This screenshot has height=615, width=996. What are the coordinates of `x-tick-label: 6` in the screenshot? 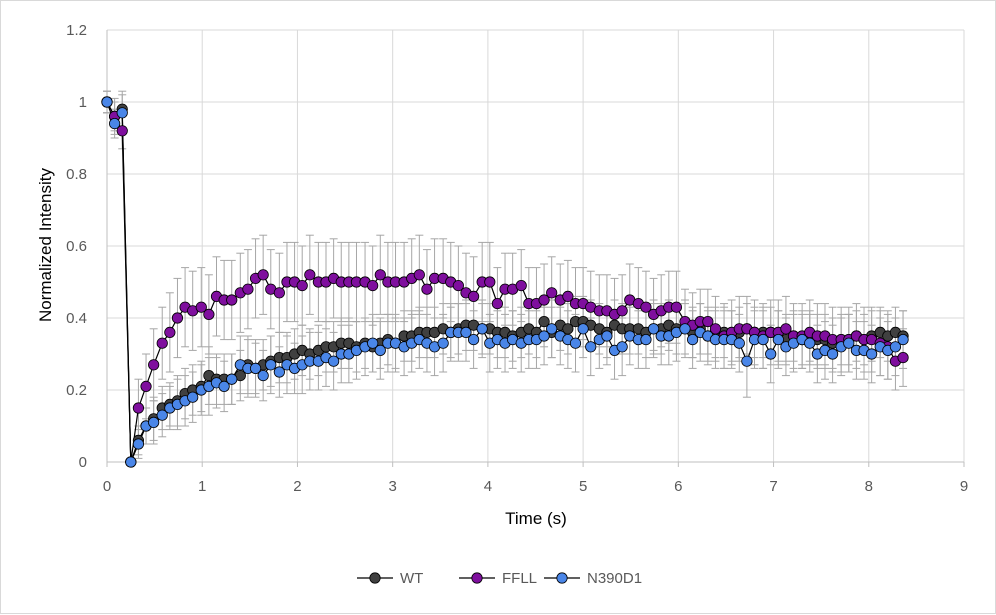 It's located at (678, 486).